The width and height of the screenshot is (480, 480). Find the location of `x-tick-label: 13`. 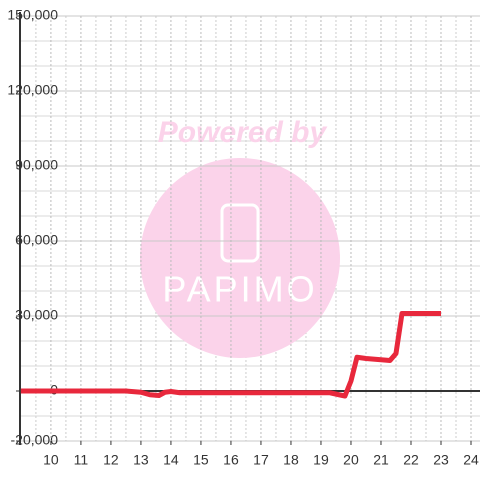

x-tick-label: 13 is located at coordinates (141, 460).